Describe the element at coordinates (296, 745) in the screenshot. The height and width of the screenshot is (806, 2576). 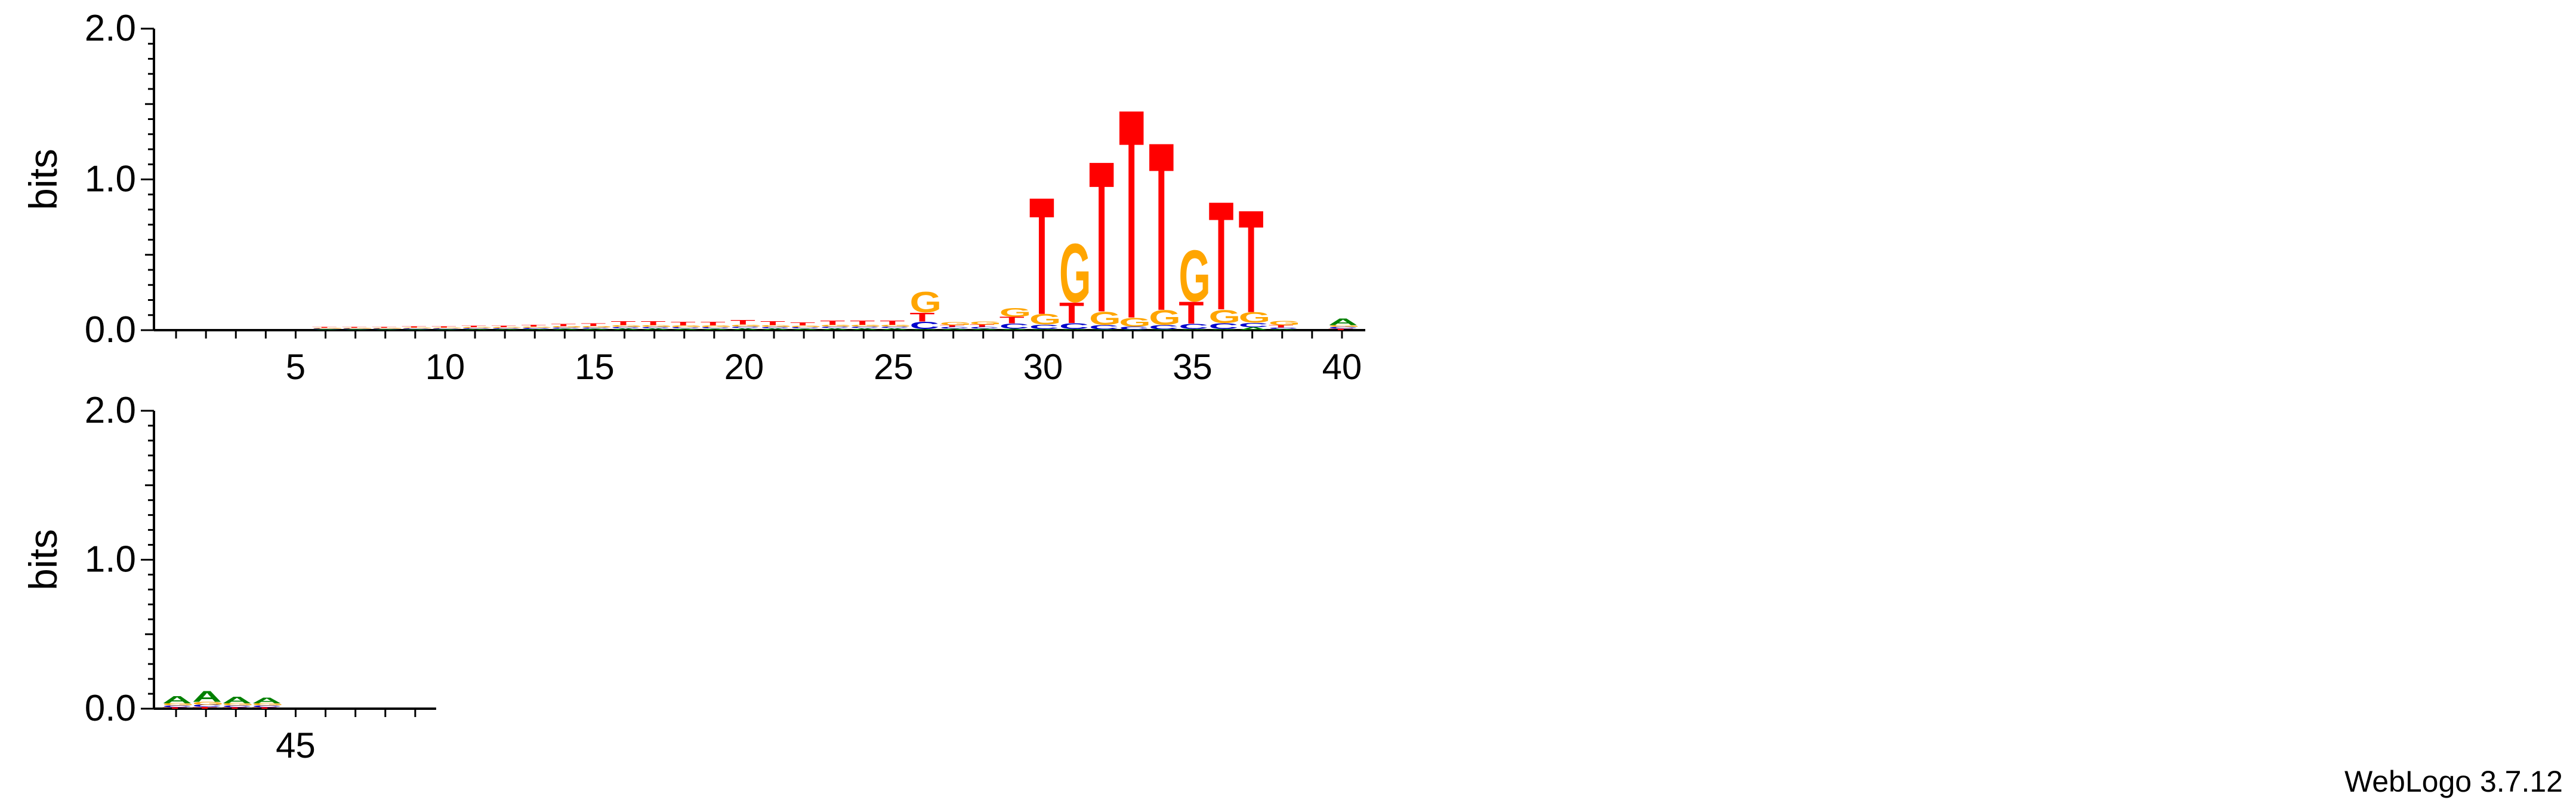
I see `x-tick-label: 45` at that location.